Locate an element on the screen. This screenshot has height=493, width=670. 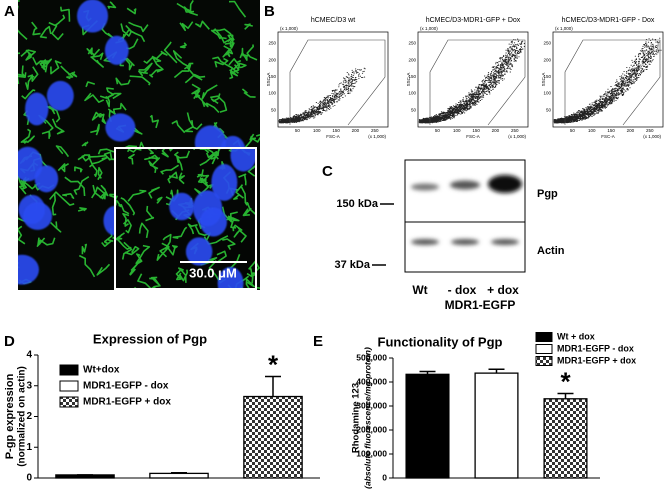
plot-title: hCMEC/D3-MDR1-GFP + Dox is located at coordinates (473, 20).